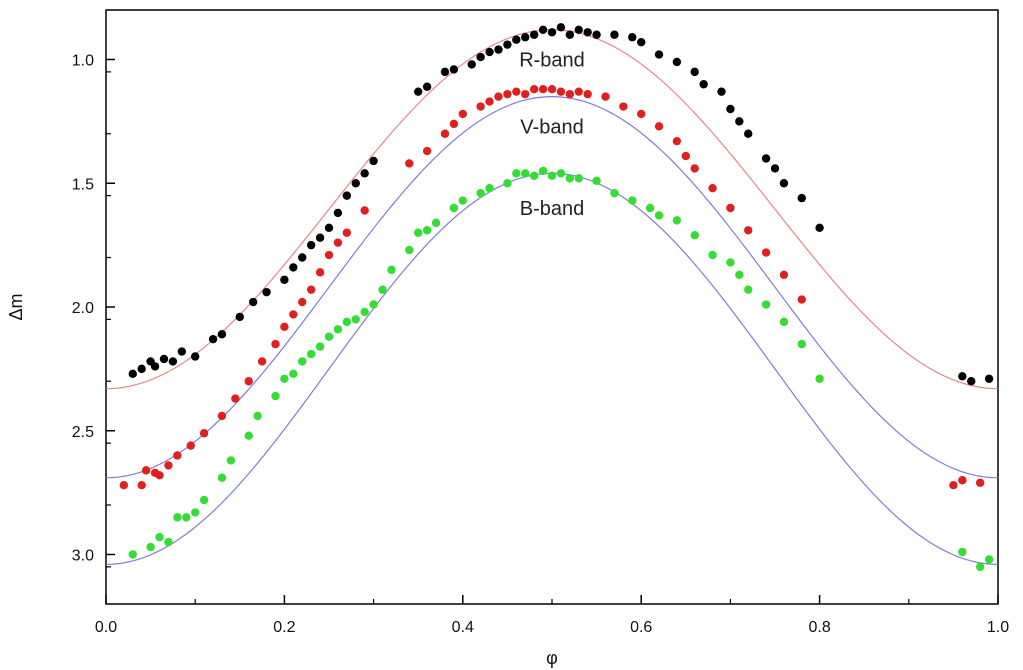 The image size is (1023, 670). What do you see at coordinates (552, 61) in the screenshot?
I see `band-label: R-band` at bounding box center [552, 61].